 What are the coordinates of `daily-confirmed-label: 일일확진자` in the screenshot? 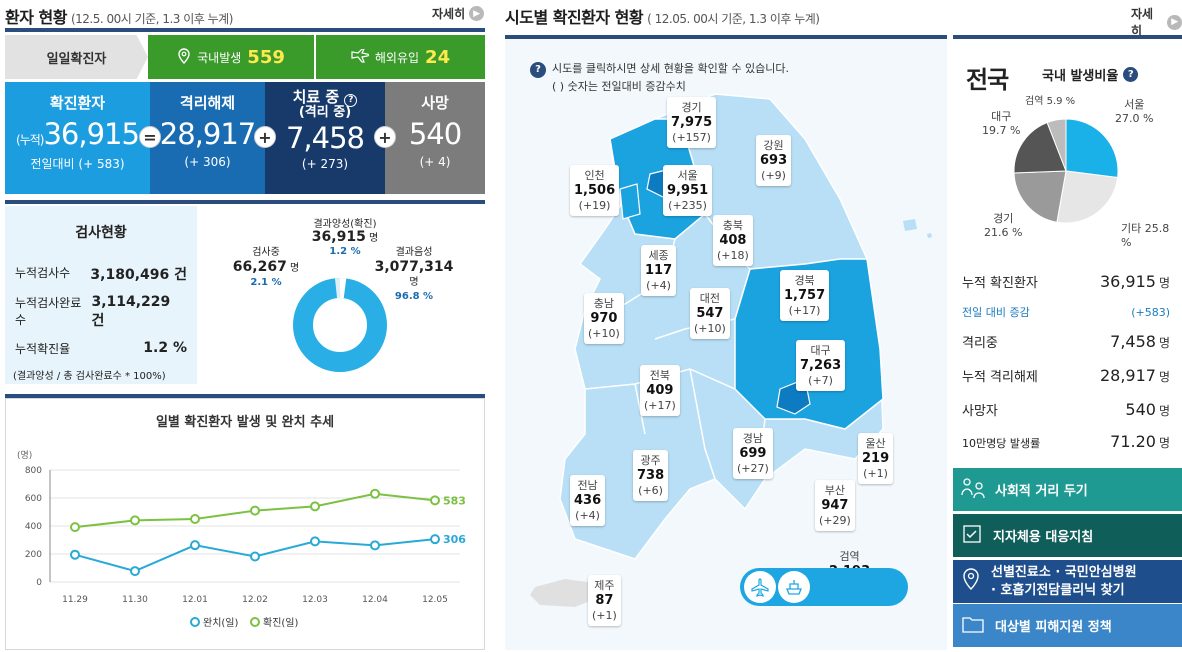 It's located at (76, 57).